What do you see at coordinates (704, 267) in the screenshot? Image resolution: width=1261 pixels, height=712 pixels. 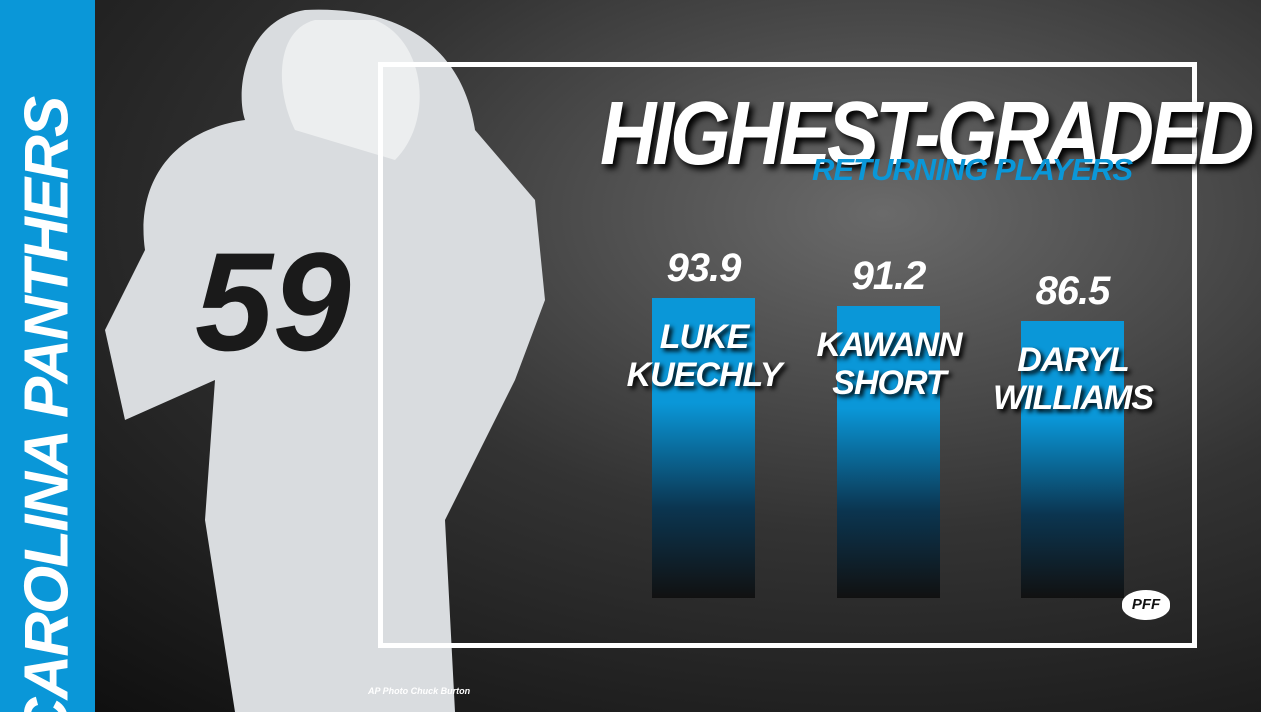 I see `value-label: 93.9` at bounding box center [704, 267].